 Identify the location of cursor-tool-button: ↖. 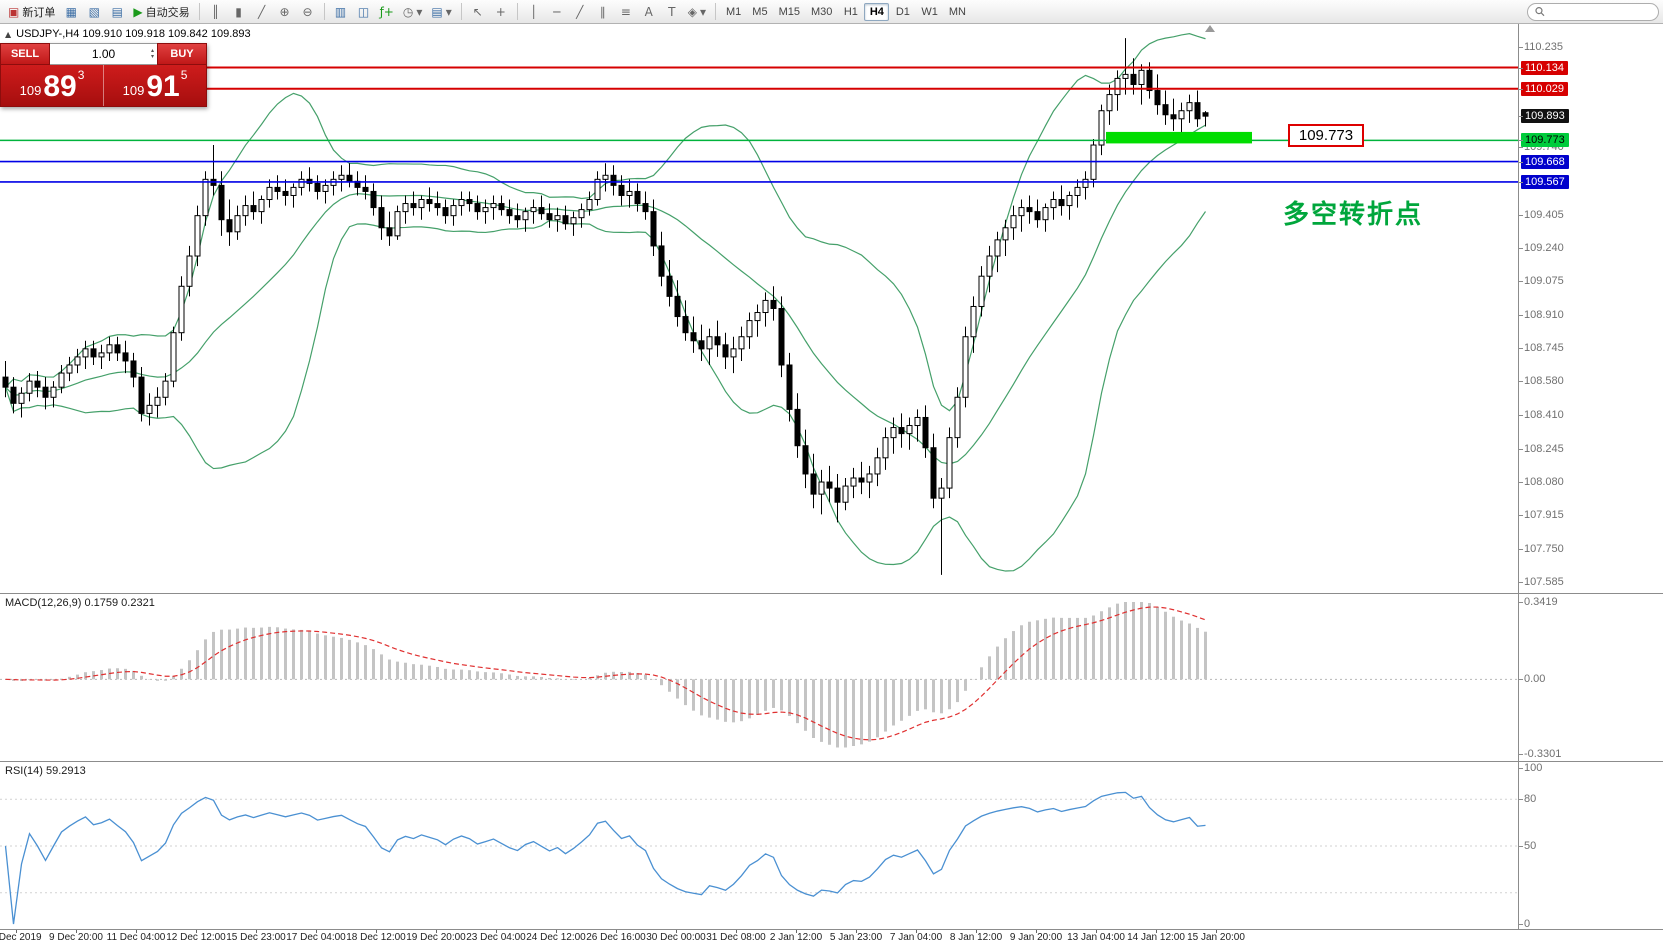
(478, 12).